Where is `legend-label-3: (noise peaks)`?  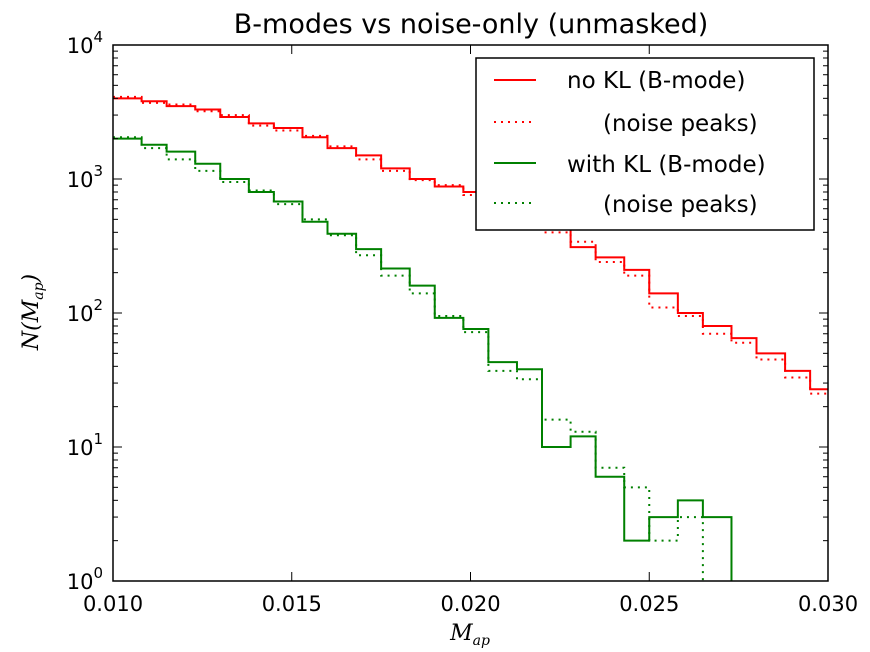
legend-label-3: (noise peaks) is located at coordinates (680, 205).